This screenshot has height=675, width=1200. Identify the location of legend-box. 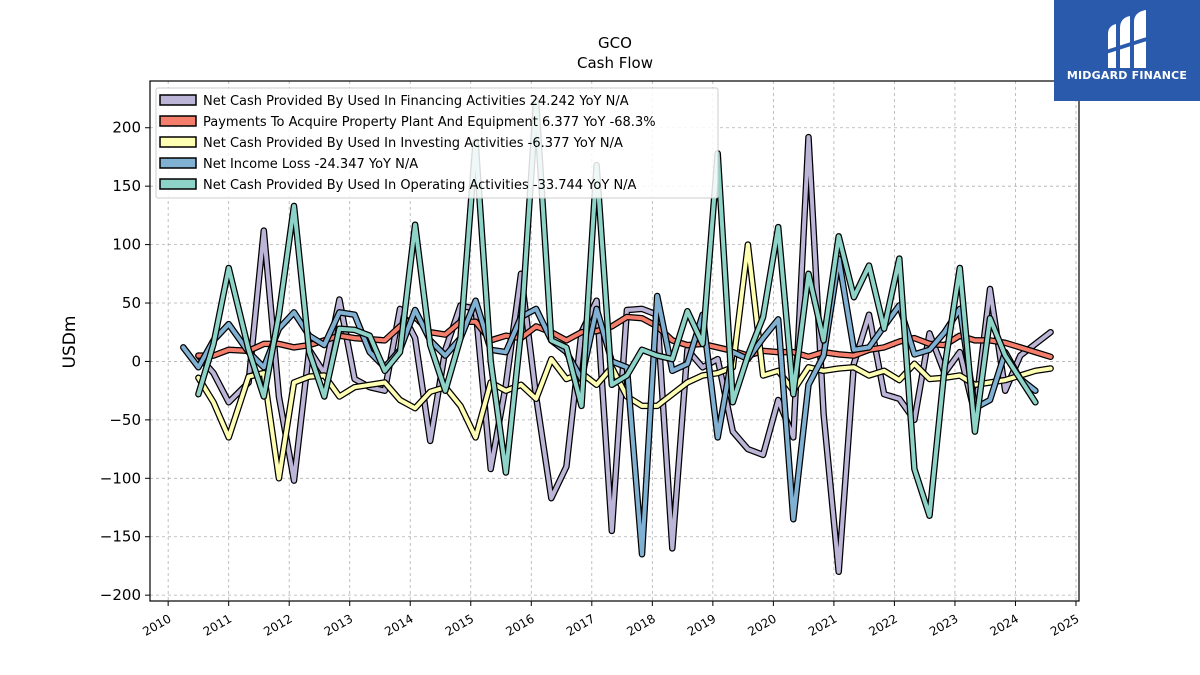
(437, 143).